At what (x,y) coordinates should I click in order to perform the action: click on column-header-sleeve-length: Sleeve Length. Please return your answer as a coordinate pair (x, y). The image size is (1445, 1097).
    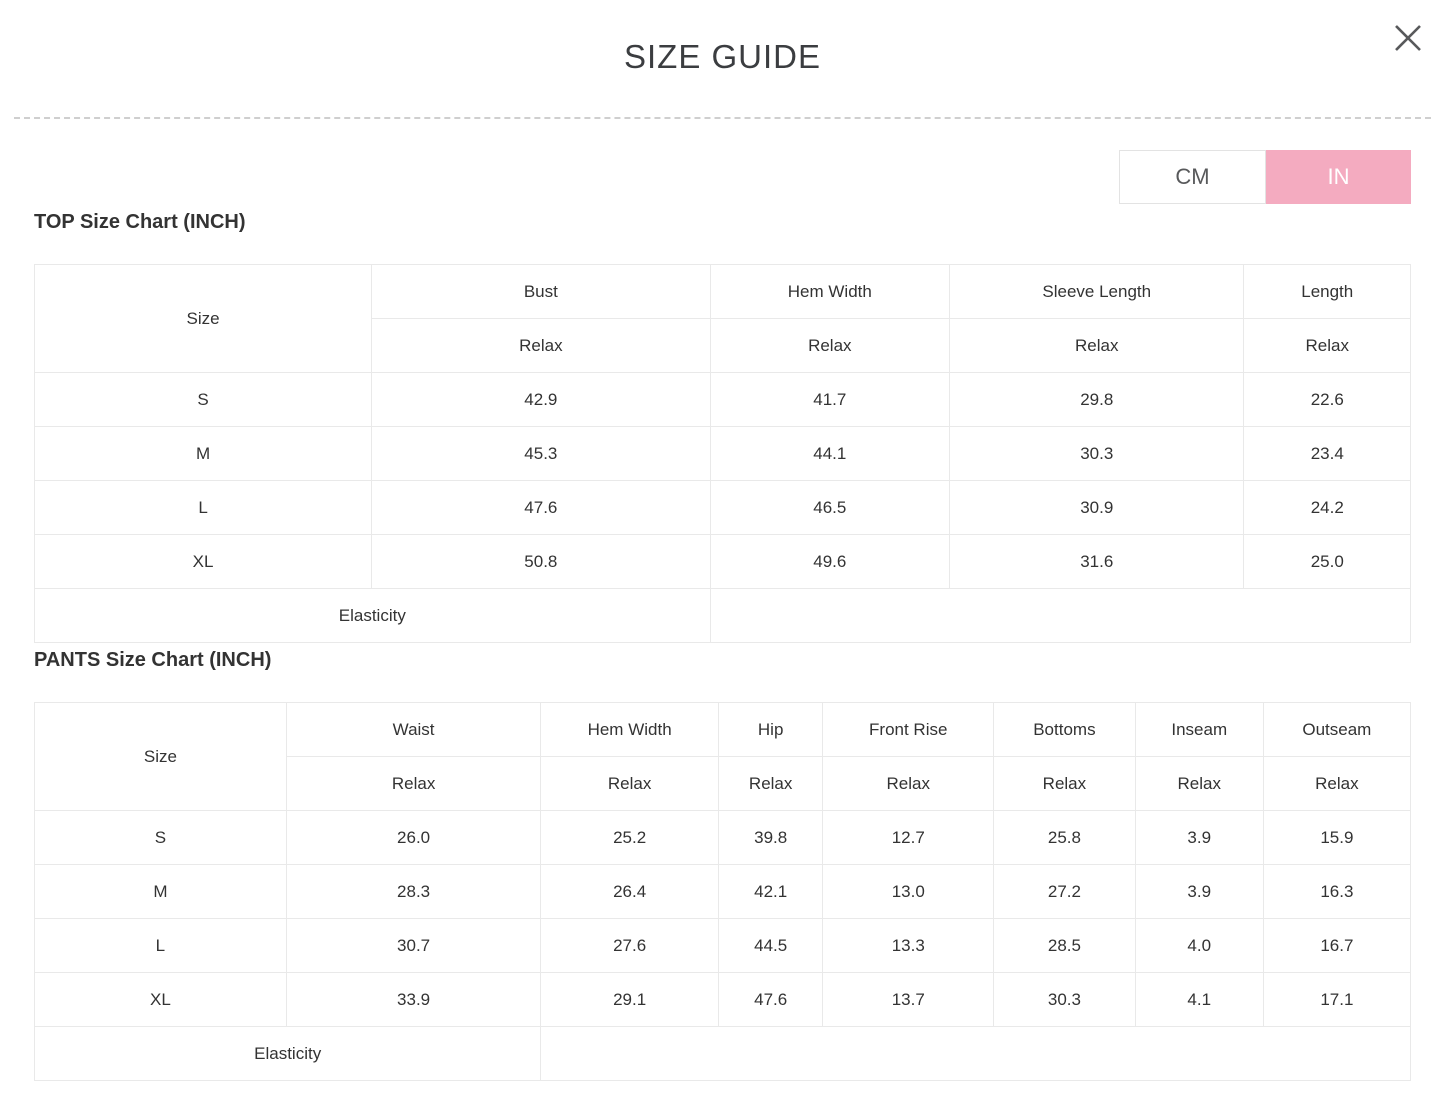
    Looking at the image, I should click on (1097, 291).